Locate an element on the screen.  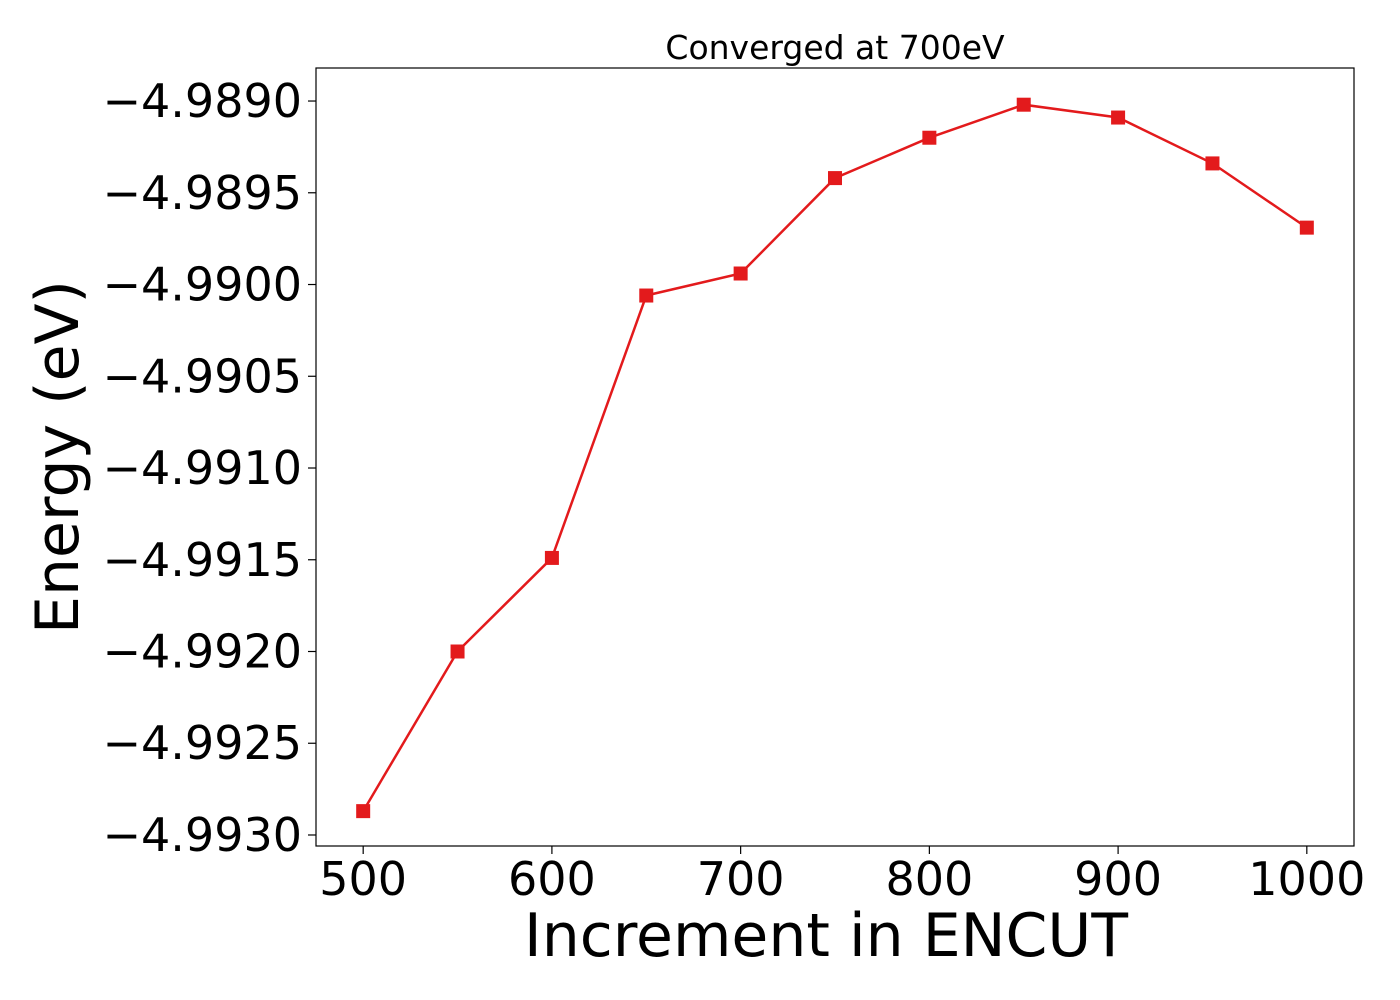
x-tick-label: 900 is located at coordinates (1118, 879).